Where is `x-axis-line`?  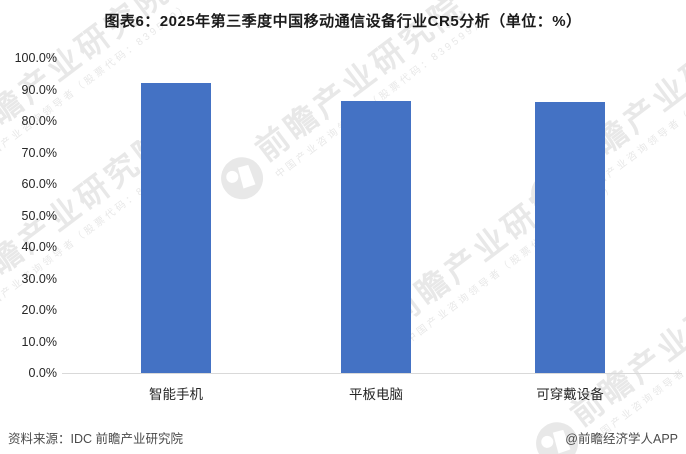 x-axis-line is located at coordinates (372, 373).